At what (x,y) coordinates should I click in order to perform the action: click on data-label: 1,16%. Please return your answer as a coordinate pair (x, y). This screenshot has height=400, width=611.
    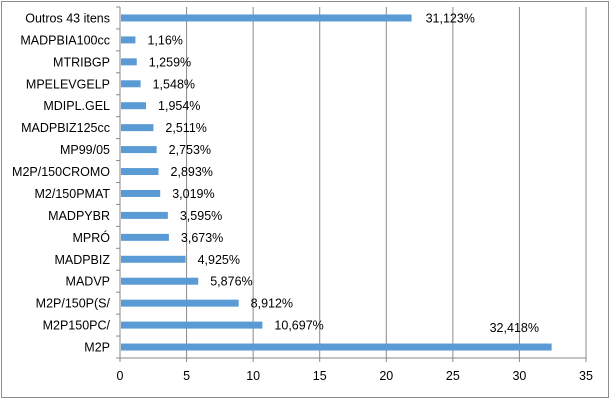
    Looking at the image, I should click on (164, 40).